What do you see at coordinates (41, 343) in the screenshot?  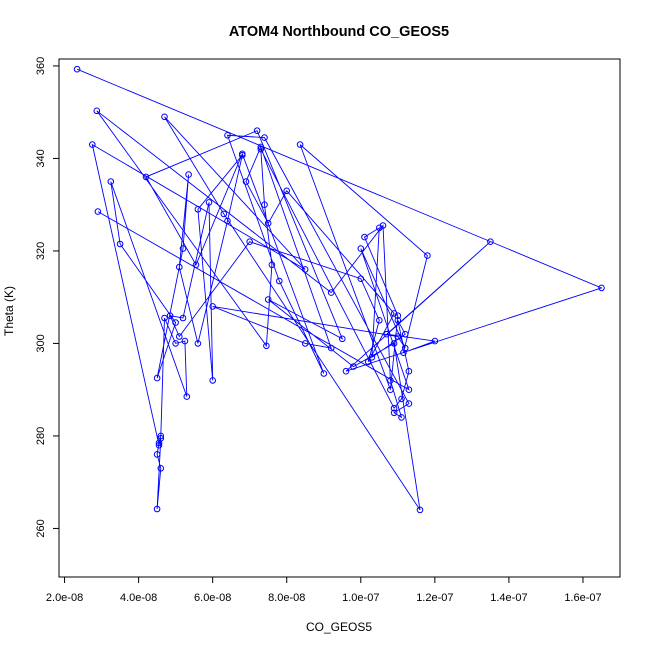 I see `y-tick-label: 300` at bounding box center [41, 343].